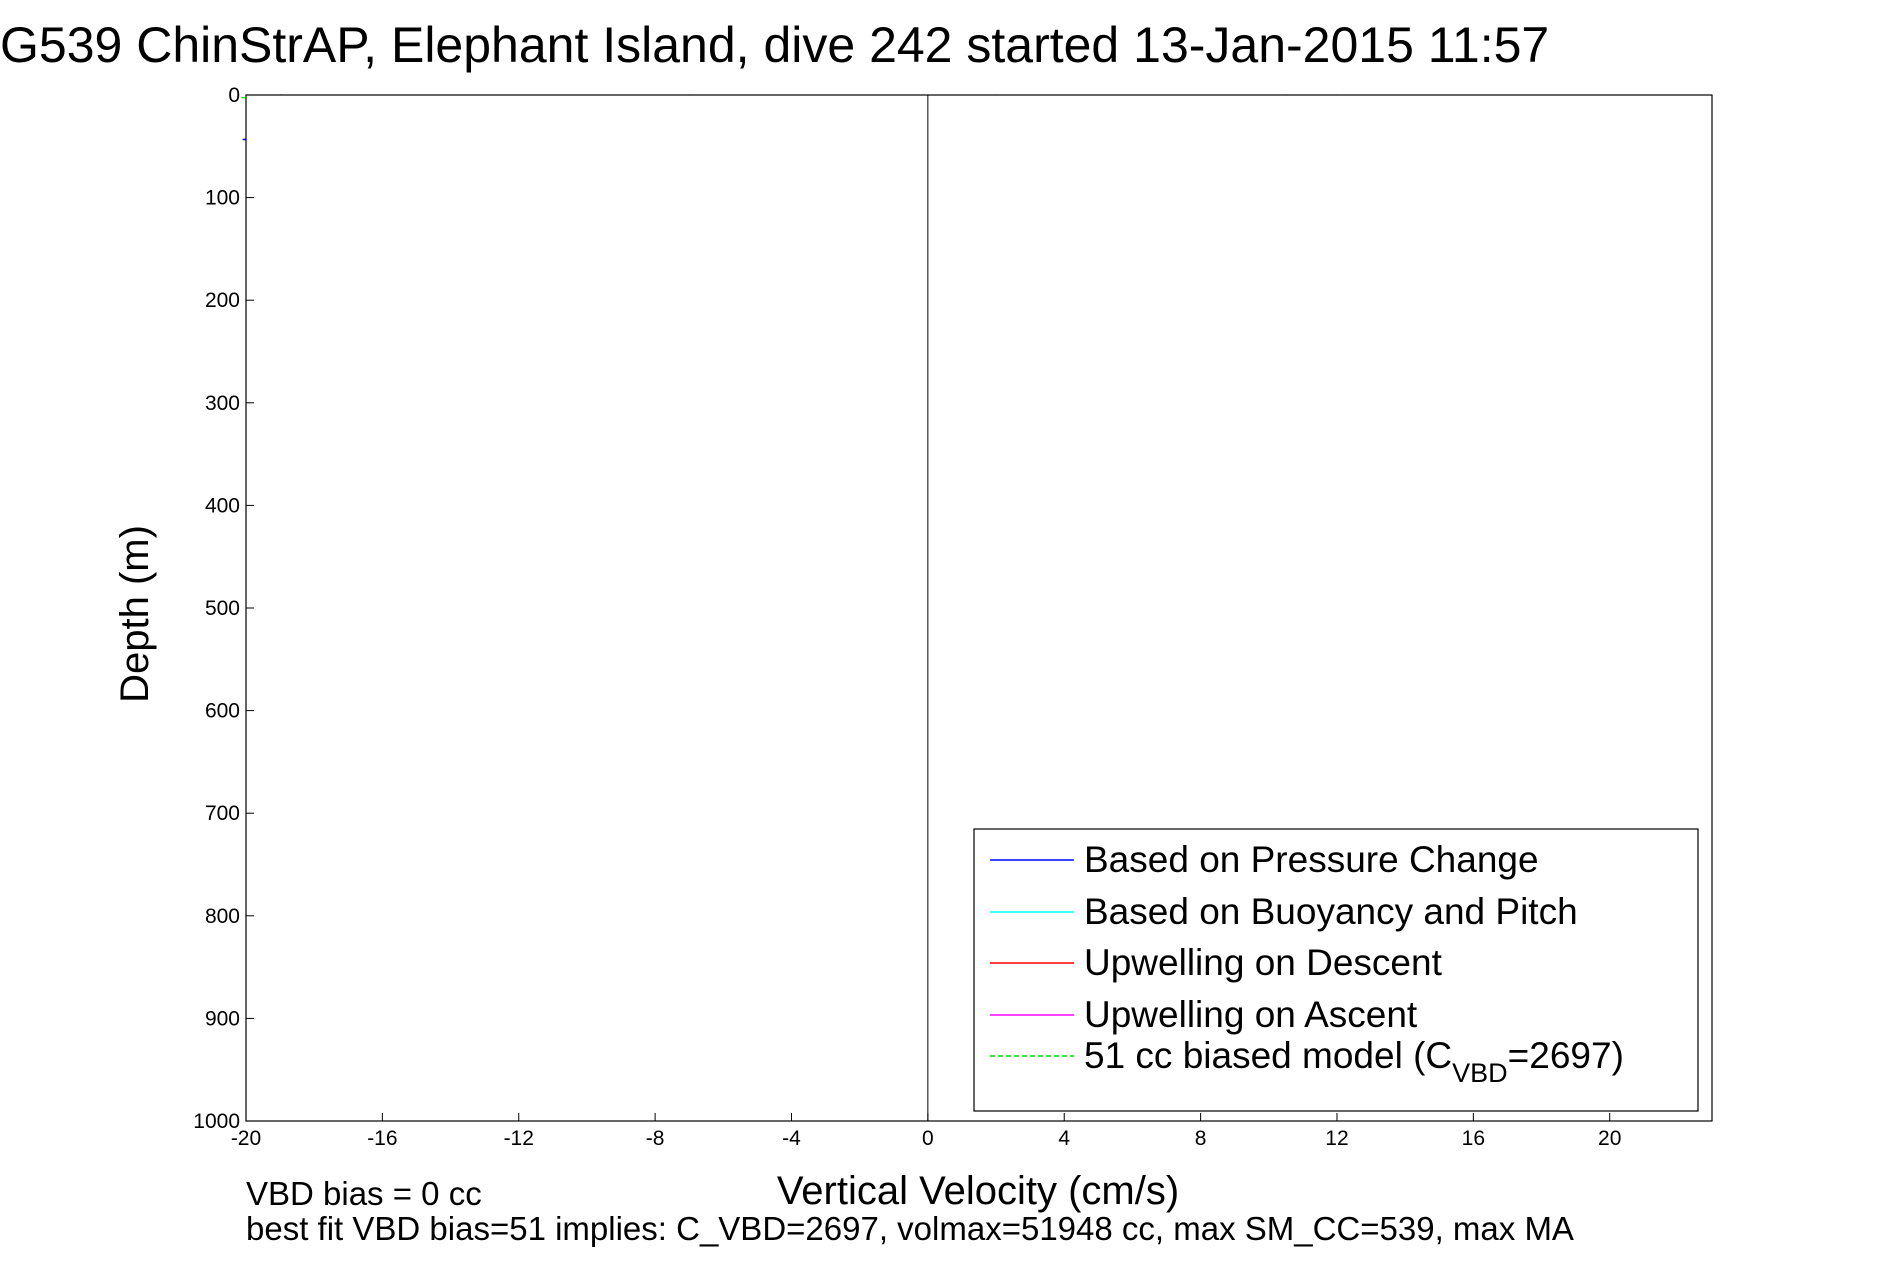 This screenshot has width=1891, height=1262. What do you see at coordinates (1201, 1138) in the screenshot?
I see `x-tick-label: 8` at bounding box center [1201, 1138].